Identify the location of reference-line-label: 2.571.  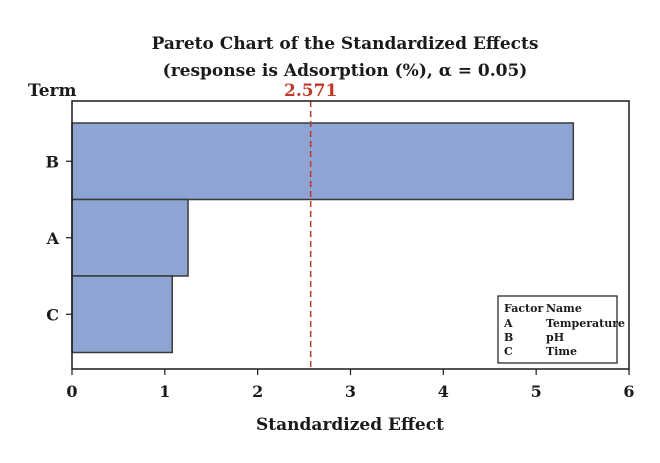
(310, 91).